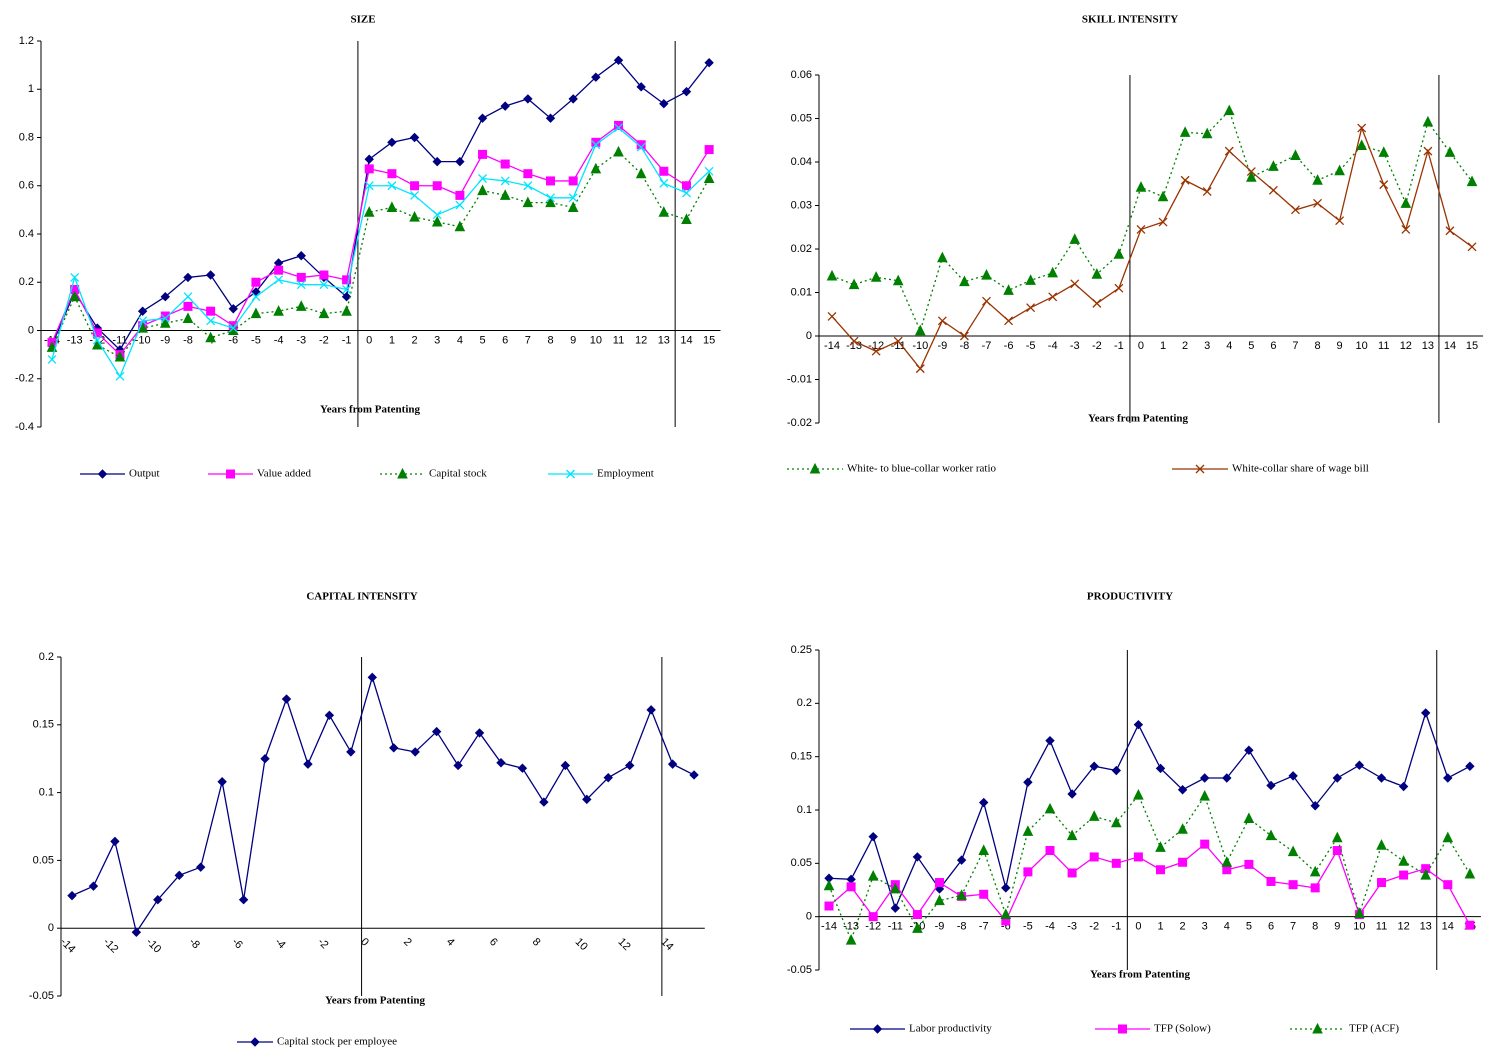 The image size is (1499, 1054). Describe the element at coordinates (922, 469) in the screenshot. I see `legend-label: White- to blue-collar worker ratio` at that location.